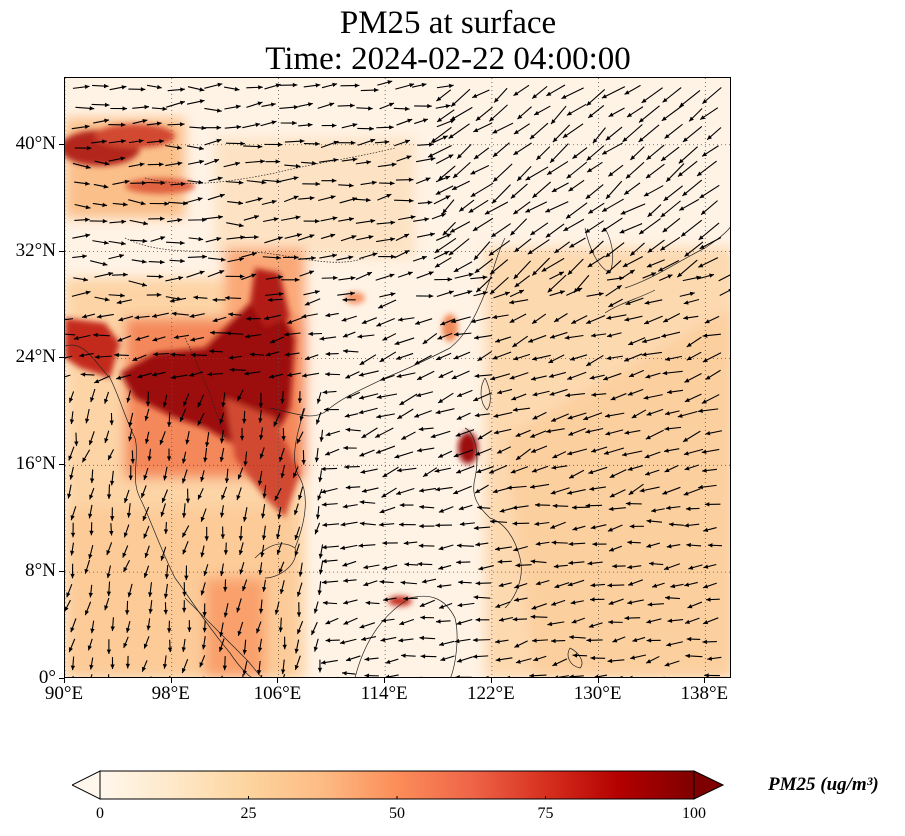 Image resolution: width=905 pixels, height=836 pixels. Describe the element at coordinates (35, 250) in the screenshot. I see `y-tick-label: 32°N` at that location.